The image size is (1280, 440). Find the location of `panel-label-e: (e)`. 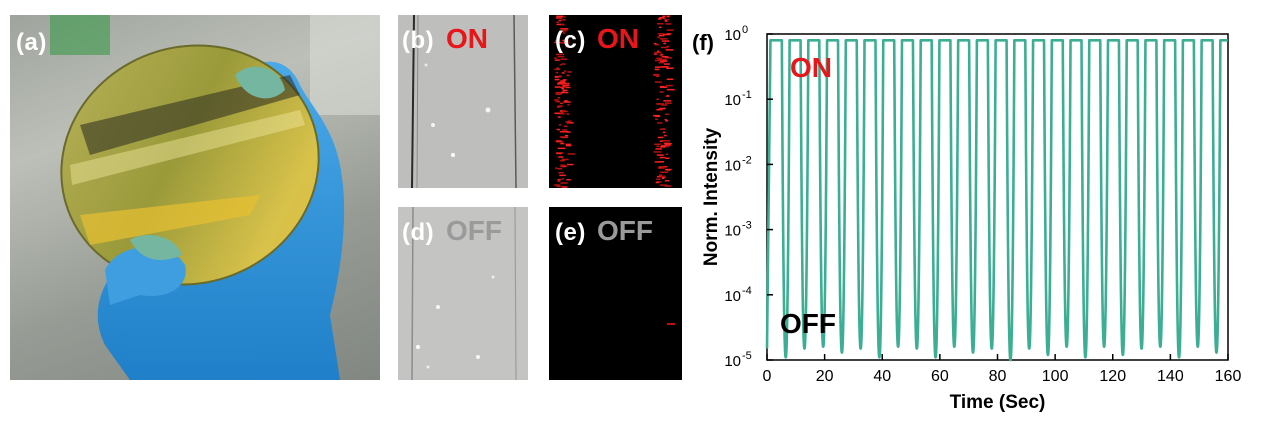

panel-label-e: (e) is located at coordinates (570, 233).